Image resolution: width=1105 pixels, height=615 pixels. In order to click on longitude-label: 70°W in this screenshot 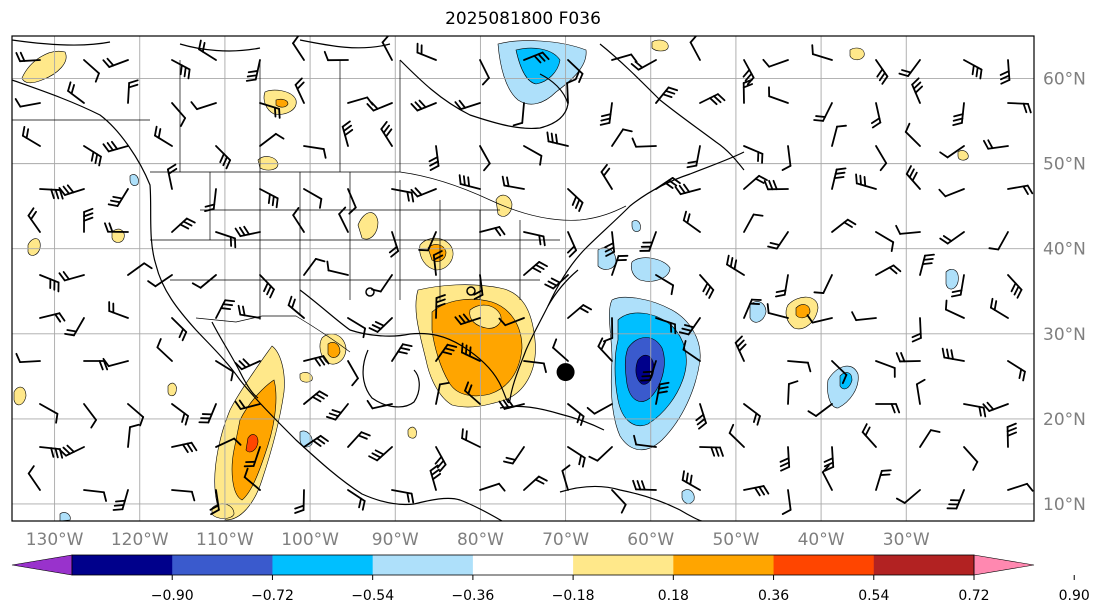, I will do `click(565, 540)`.